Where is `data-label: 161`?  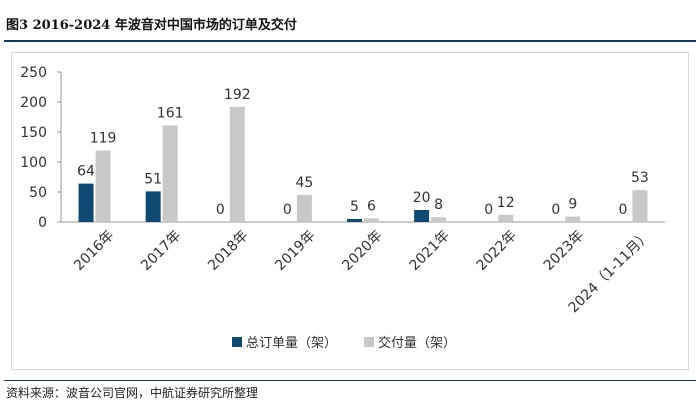
data-label: 161 is located at coordinates (170, 113).